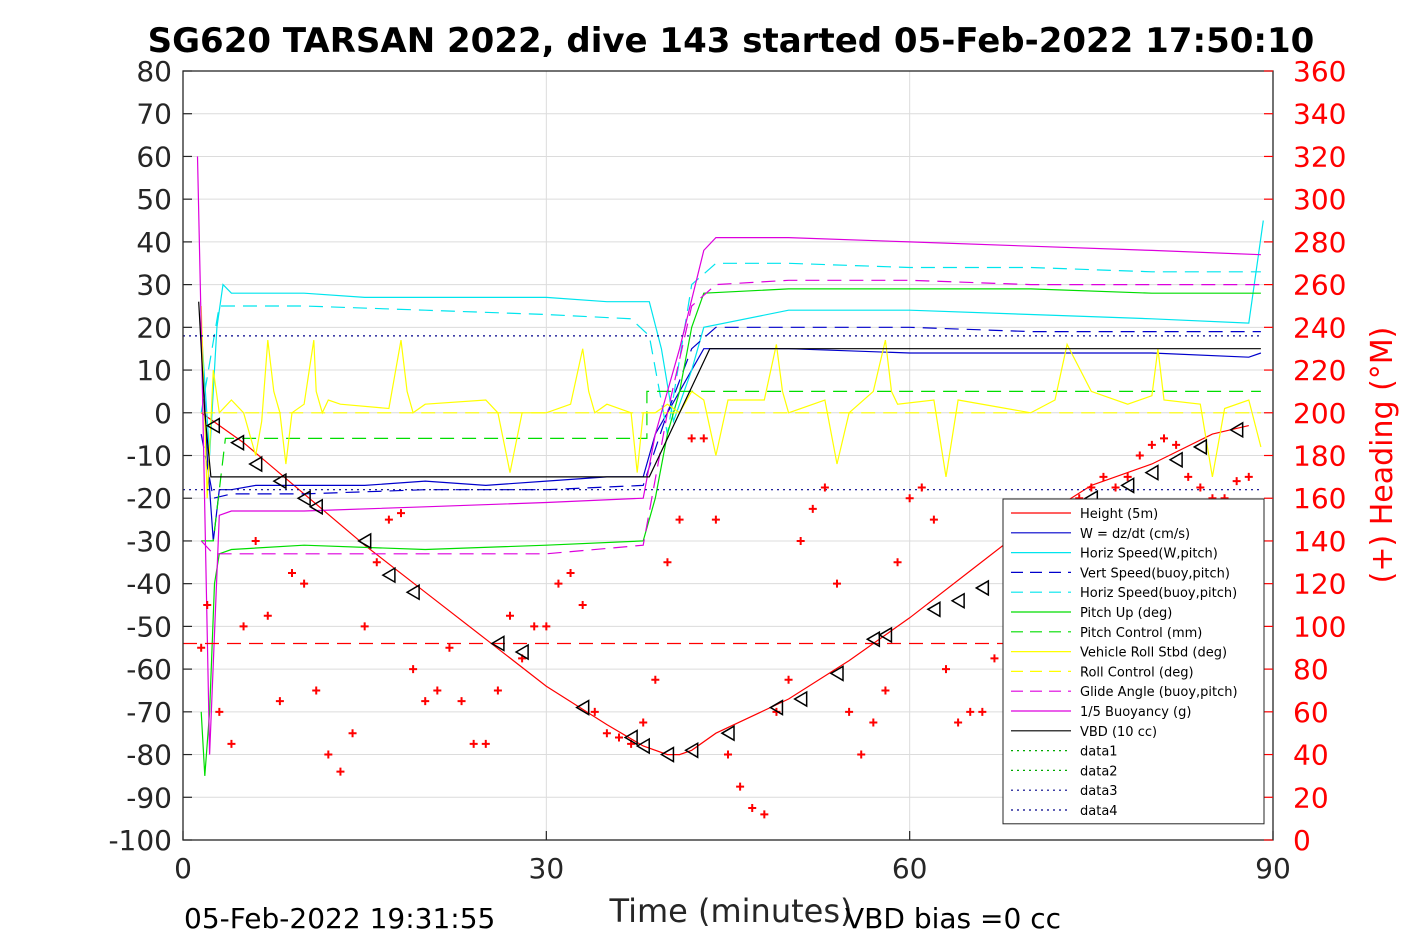 This screenshot has height=945, width=1417. I want to click on x-axis-label: Time (minutes), so click(731, 911).